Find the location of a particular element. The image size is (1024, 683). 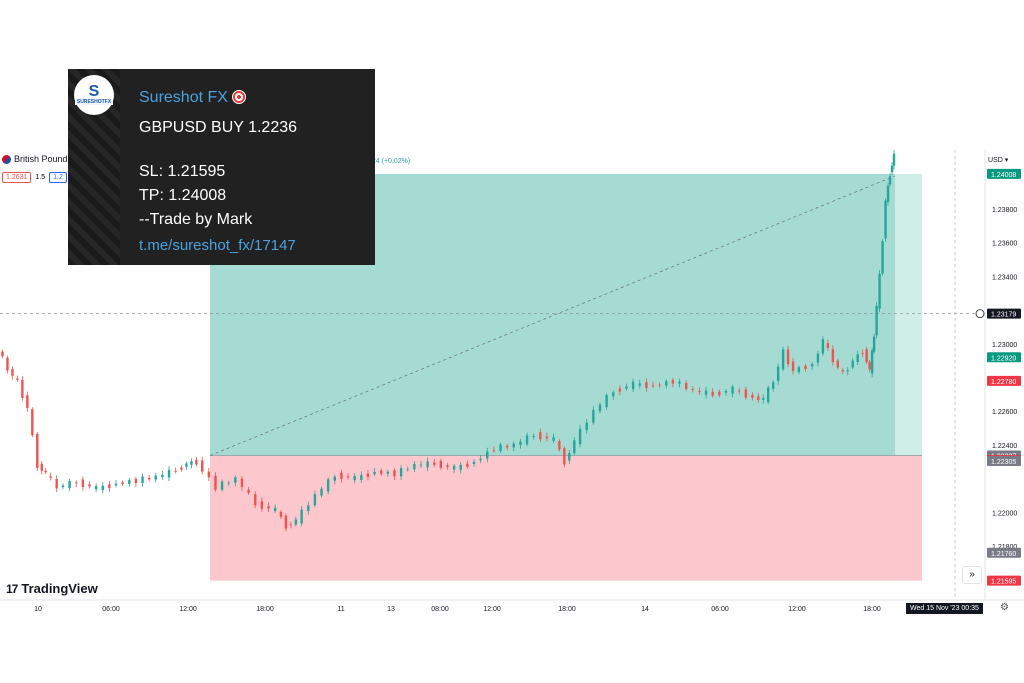

price-tick-label: 1.21800 is located at coordinates (1004, 547).